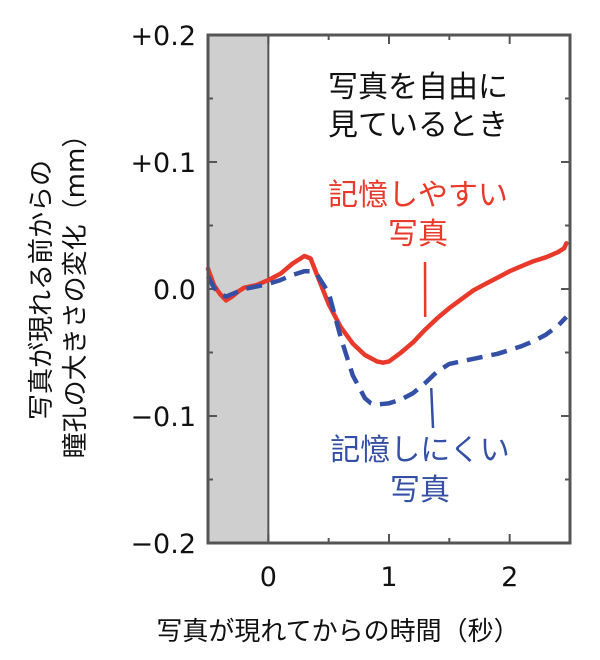 This screenshot has height=660, width=600. Describe the element at coordinates (163, 417) in the screenshot. I see `y-tick-label: −0.1` at that location.